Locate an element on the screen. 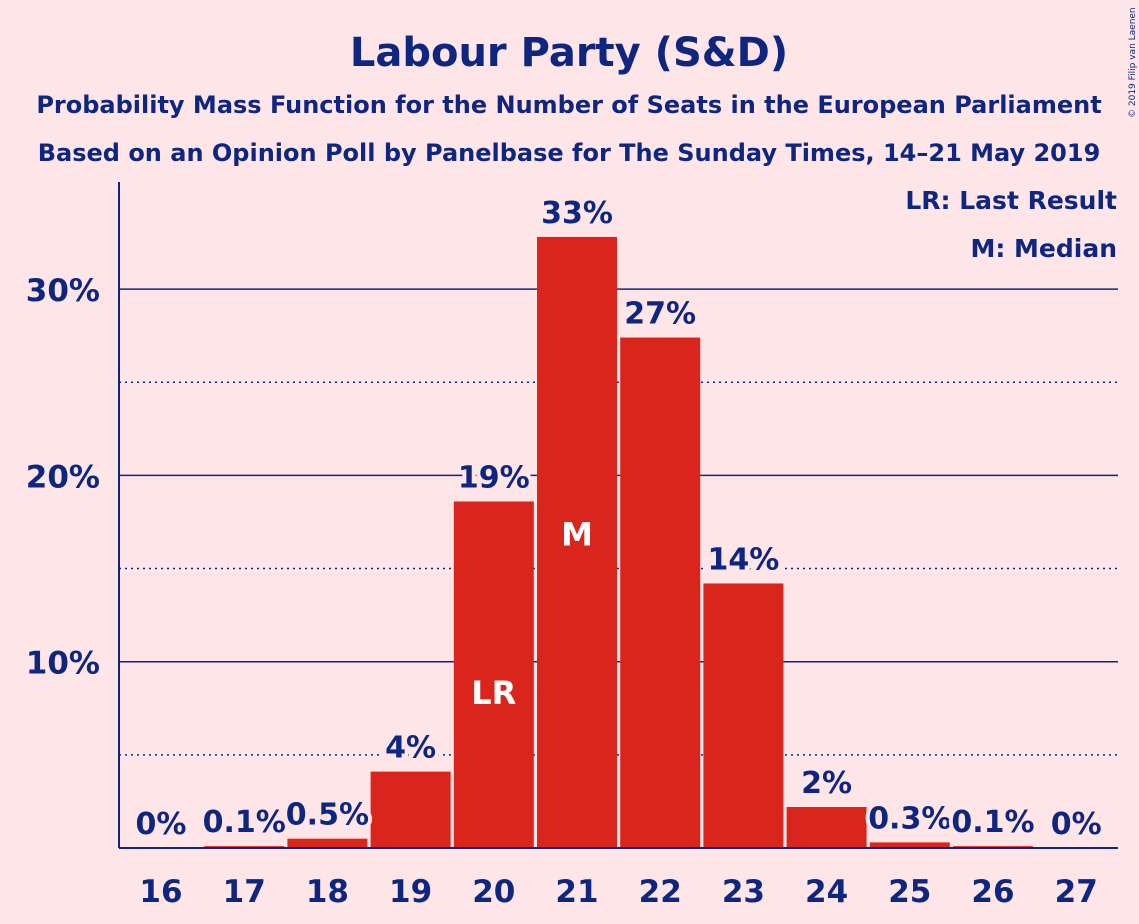  x-tick-label: 17 is located at coordinates (244, 892).